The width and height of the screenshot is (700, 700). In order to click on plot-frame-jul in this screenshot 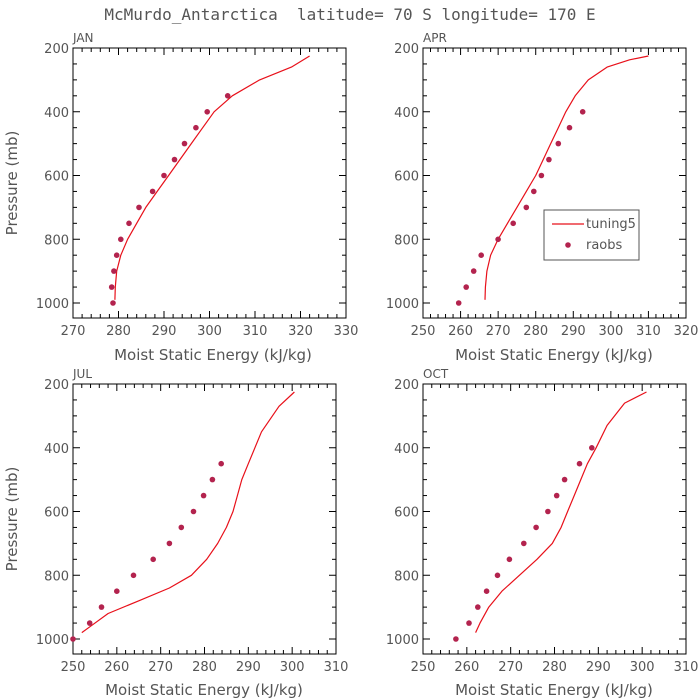, I will do `click(204, 519)`.